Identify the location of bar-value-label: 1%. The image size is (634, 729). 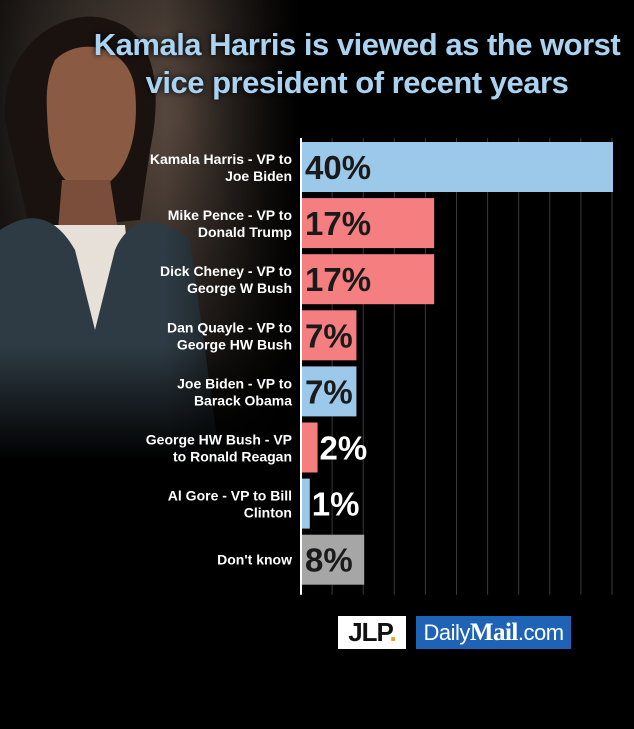
(336, 504).